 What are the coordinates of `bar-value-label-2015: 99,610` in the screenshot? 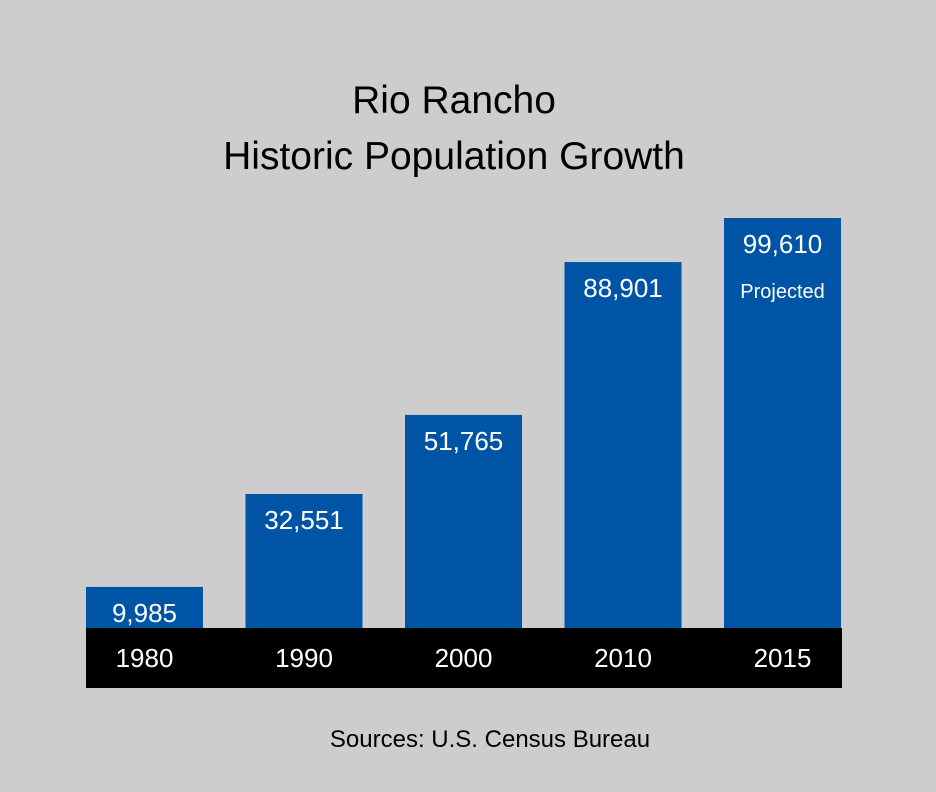 It's located at (783, 244).